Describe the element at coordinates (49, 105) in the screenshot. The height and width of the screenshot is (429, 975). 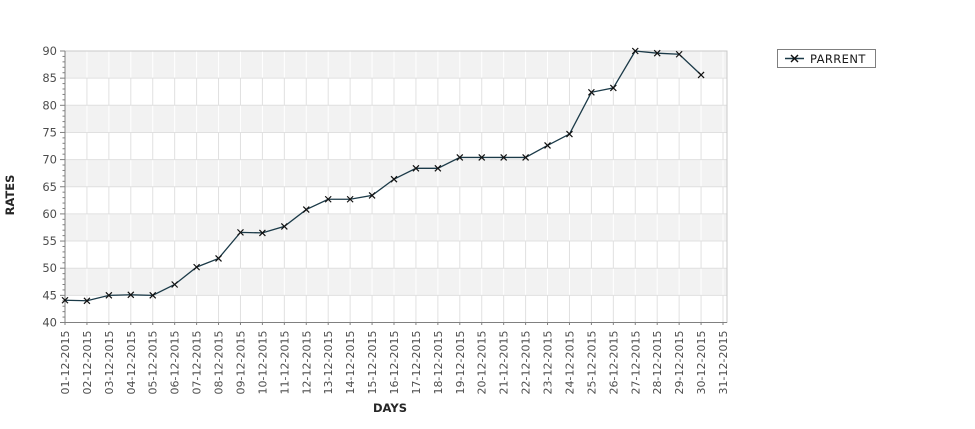
I see `y-tick-label: 80` at that location.